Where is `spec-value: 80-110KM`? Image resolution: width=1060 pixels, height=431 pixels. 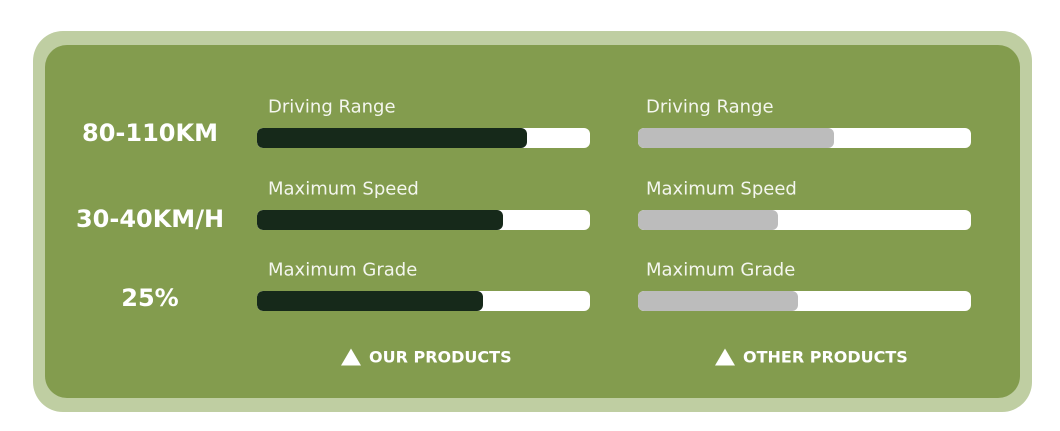
spec-value: 80-110KM is located at coordinates (150, 133).